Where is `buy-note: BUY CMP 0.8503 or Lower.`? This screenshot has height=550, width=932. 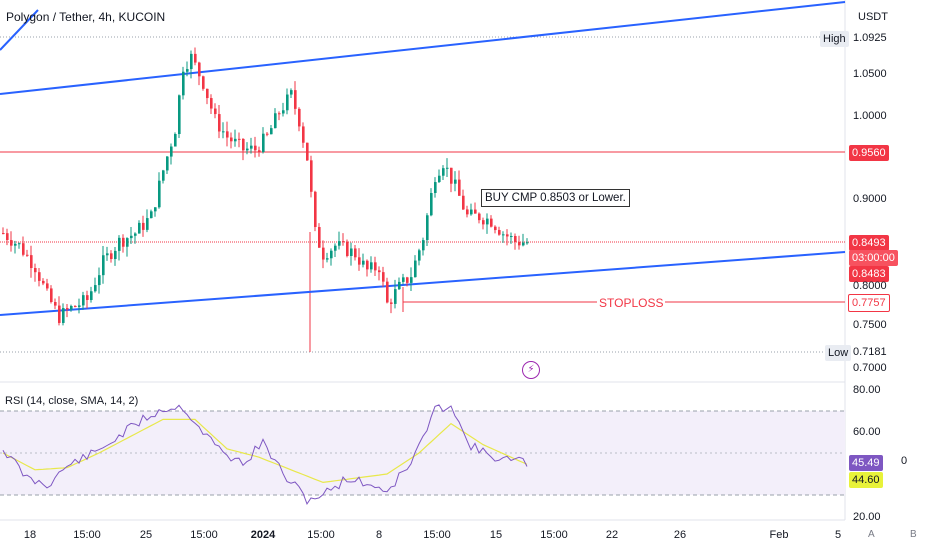 buy-note: BUY CMP 0.8503 or Lower. is located at coordinates (555, 198).